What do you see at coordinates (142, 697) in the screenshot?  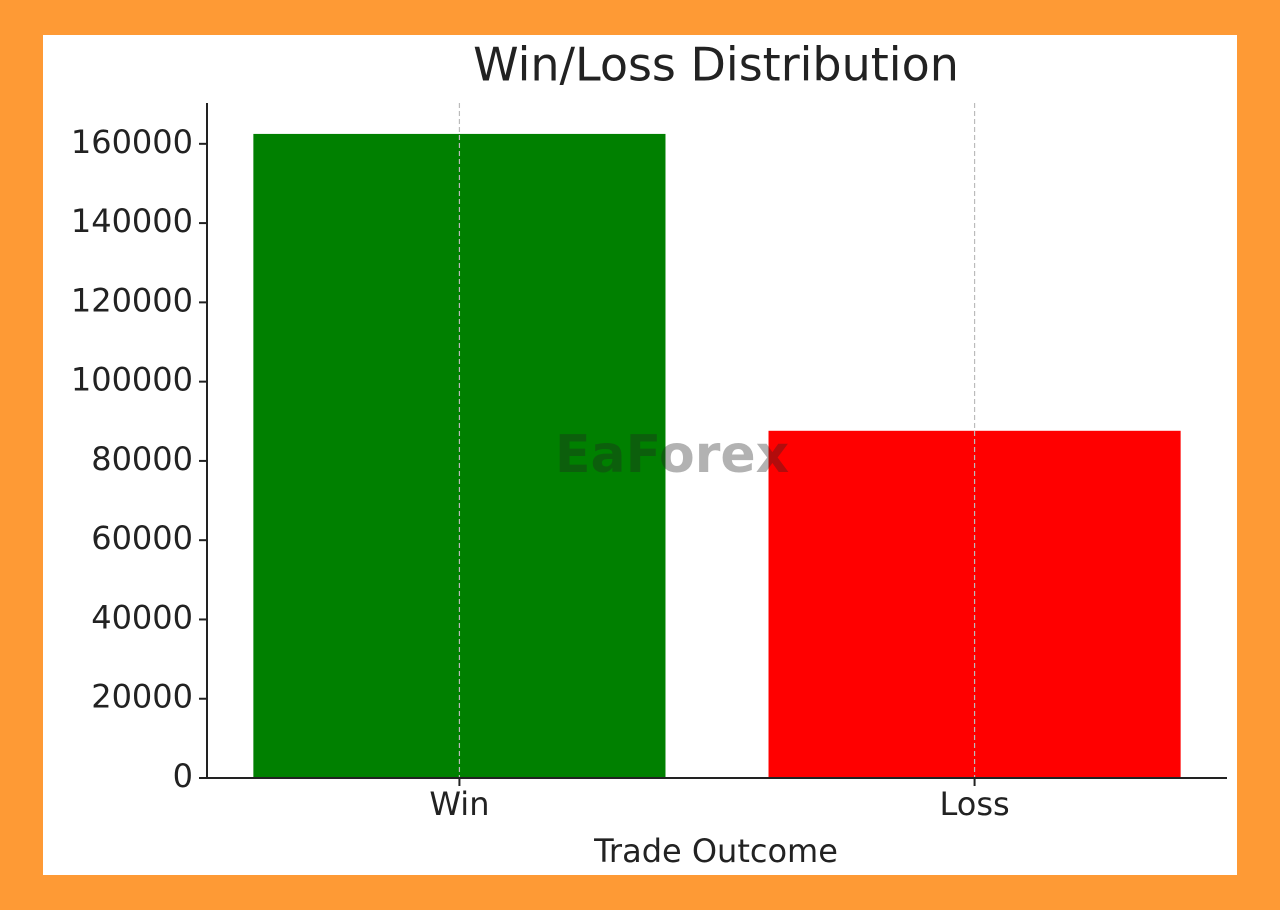 I see `y-tick-label: 20000` at bounding box center [142, 697].